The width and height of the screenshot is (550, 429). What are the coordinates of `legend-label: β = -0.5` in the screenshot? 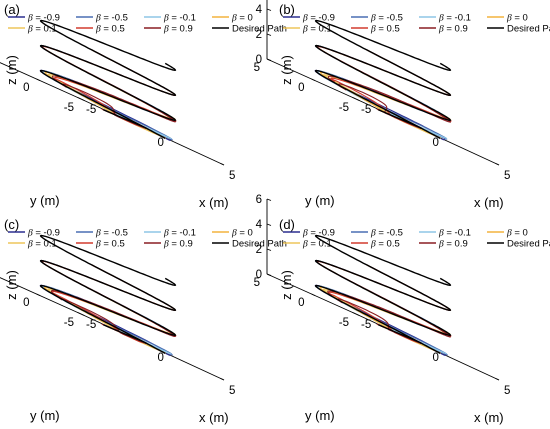 It's located at (386, 233).